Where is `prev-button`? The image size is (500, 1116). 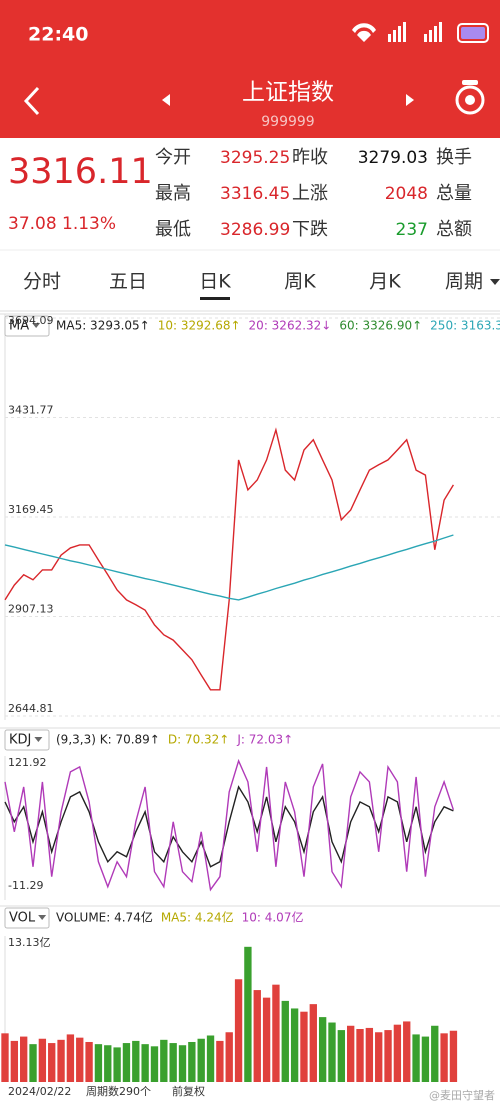
prev-button is located at coordinates (166, 100).